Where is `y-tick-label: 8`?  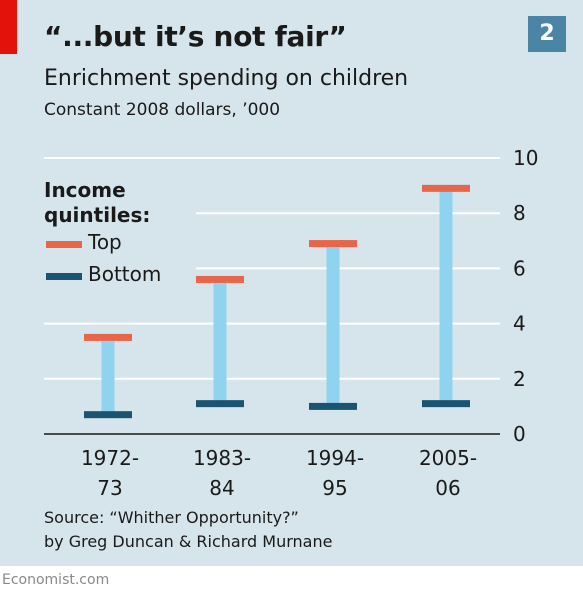
y-tick-label: 8 is located at coordinates (519, 213).